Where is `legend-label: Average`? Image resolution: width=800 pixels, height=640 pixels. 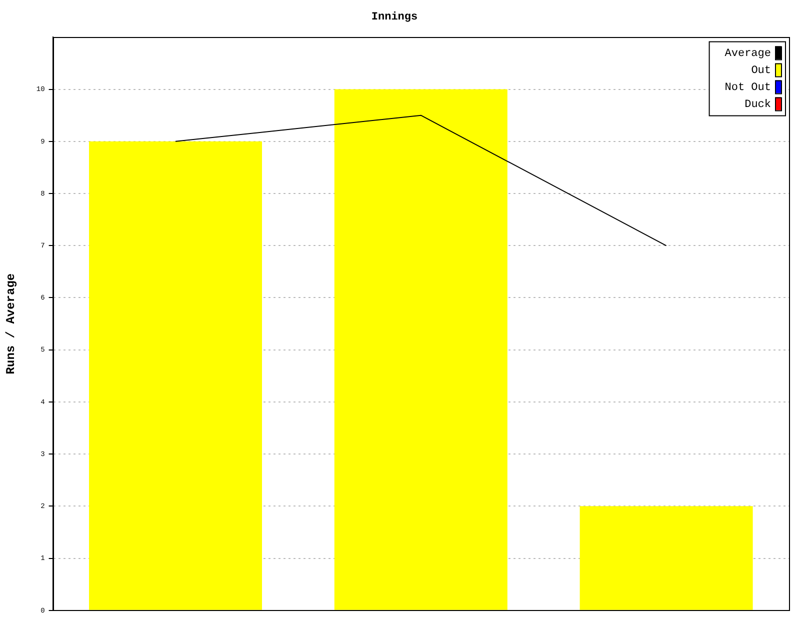
legend-label: Average is located at coordinates (747, 54).